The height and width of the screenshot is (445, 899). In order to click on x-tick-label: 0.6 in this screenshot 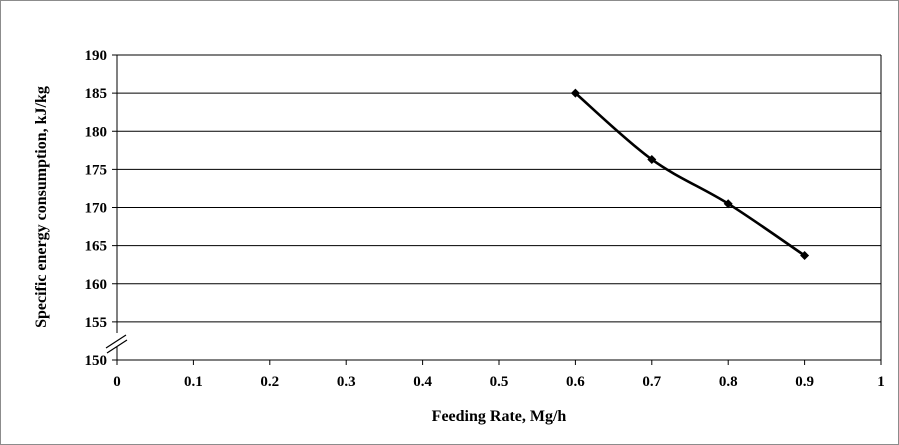, I will do `click(575, 382)`.